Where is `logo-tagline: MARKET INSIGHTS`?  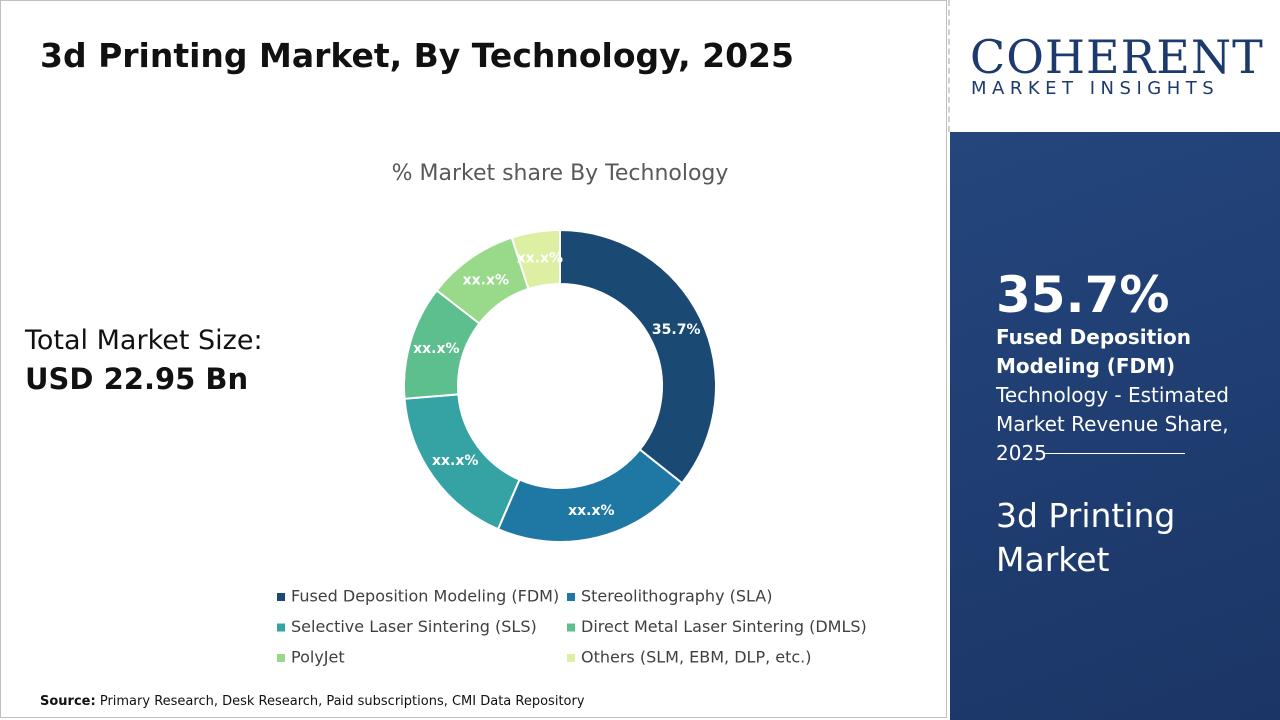
logo-tagline: MARKET INSIGHTS is located at coordinates (1095, 88).